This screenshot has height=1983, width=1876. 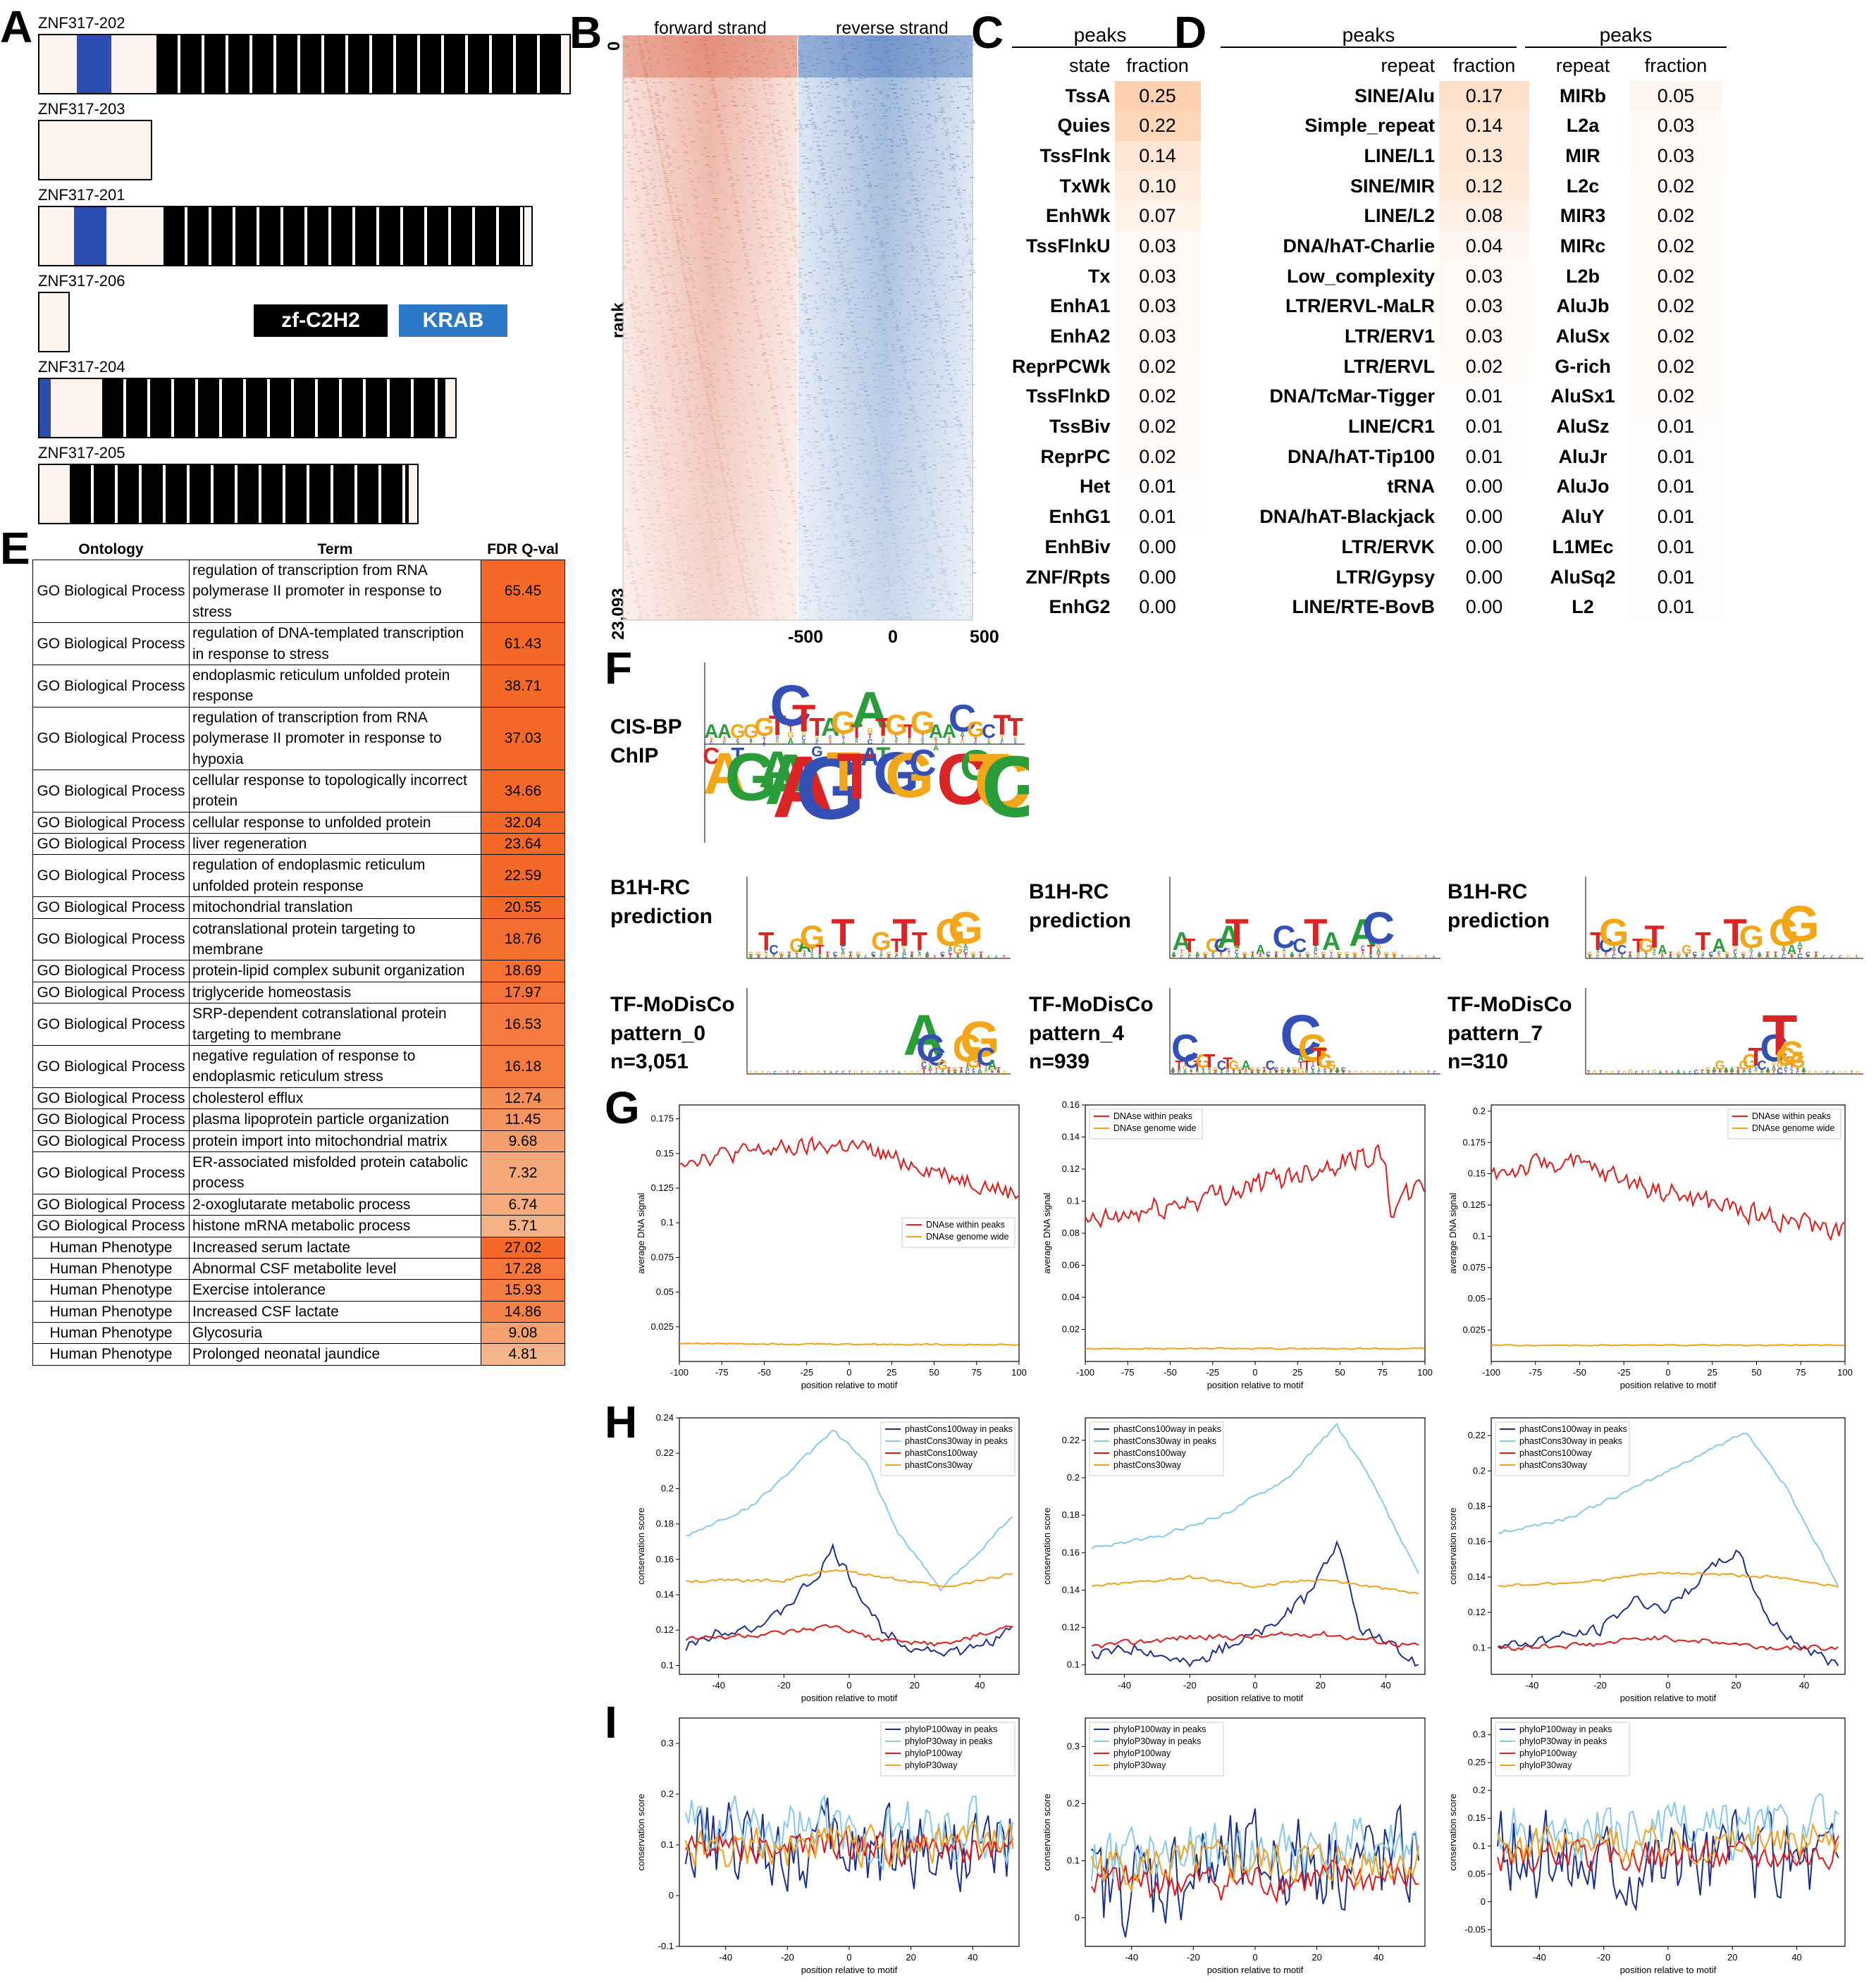 I want to click on table-row: LTR/ERV1 0.03, so click(x=1377, y=337).